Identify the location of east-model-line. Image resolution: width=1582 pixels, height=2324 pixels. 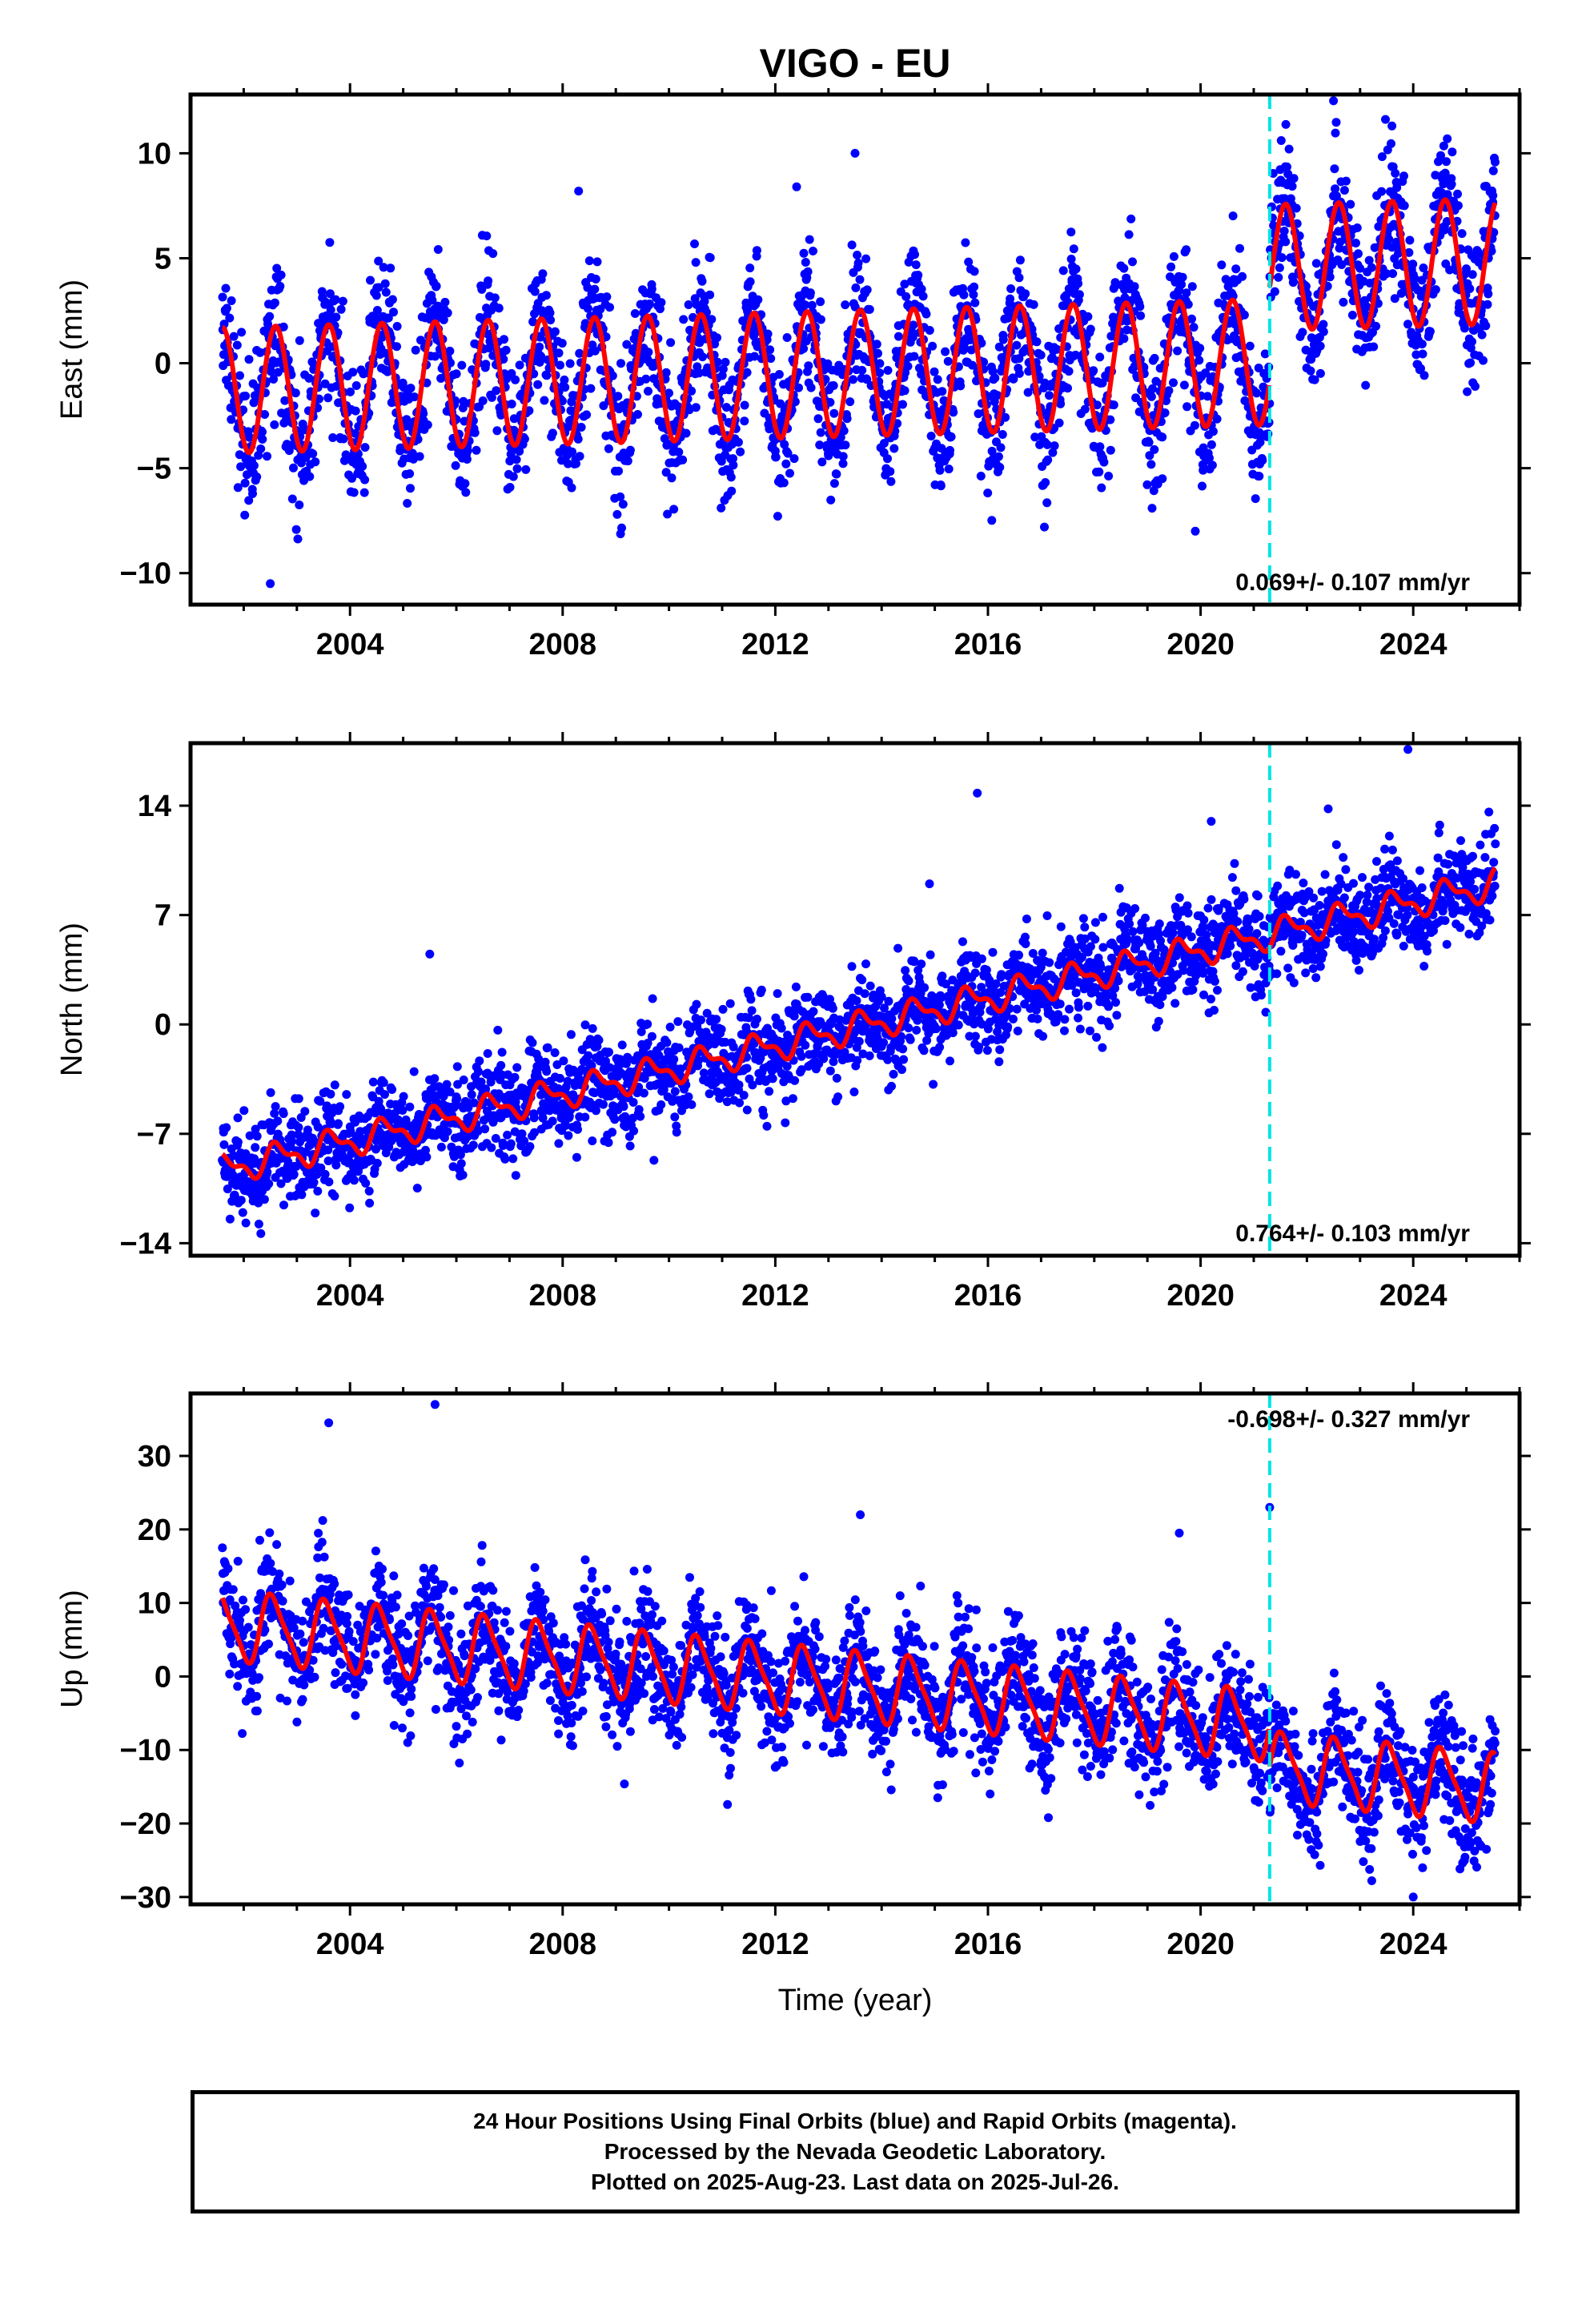
(746, 376).